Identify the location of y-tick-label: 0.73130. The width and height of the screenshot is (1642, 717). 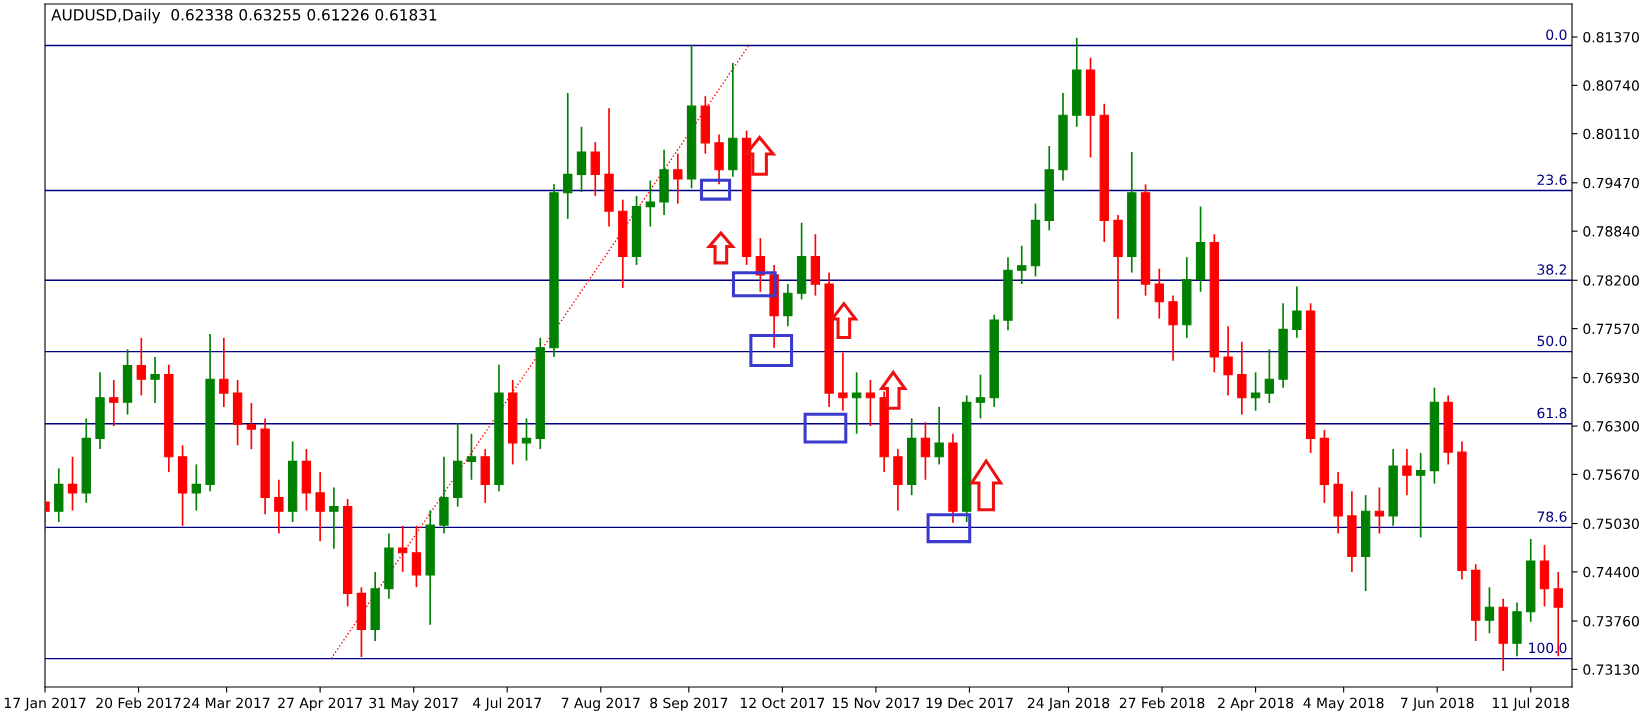
(1611, 669).